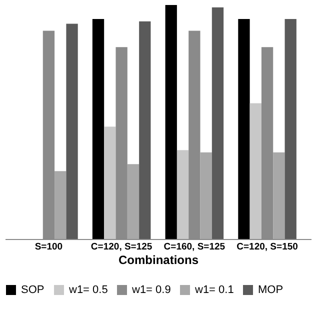 The width and height of the screenshot is (320, 320). I want to click on legend-label: MOP, so click(271, 290).